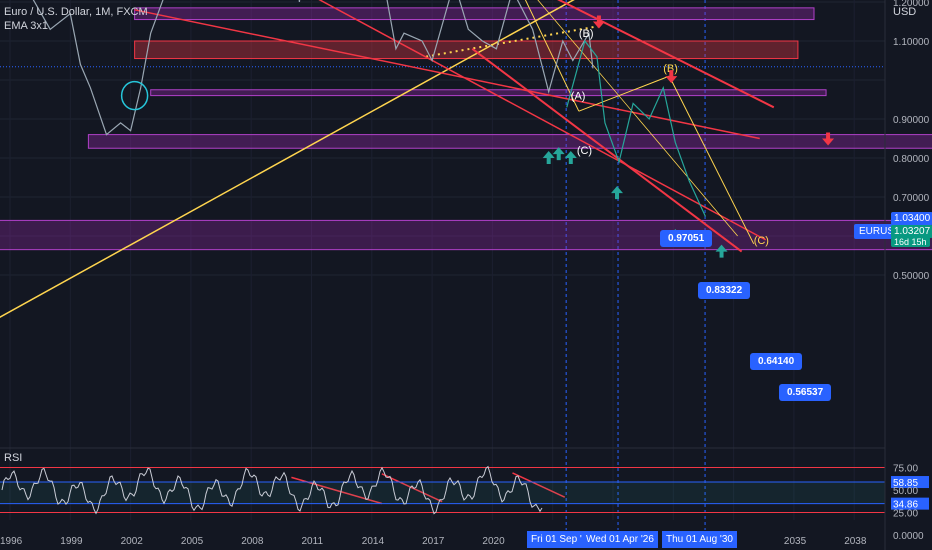 This screenshot has width=932, height=550. What do you see at coordinates (776, 361) in the screenshot?
I see `target-callout-3: 0.64140` at bounding box center [776, 361].